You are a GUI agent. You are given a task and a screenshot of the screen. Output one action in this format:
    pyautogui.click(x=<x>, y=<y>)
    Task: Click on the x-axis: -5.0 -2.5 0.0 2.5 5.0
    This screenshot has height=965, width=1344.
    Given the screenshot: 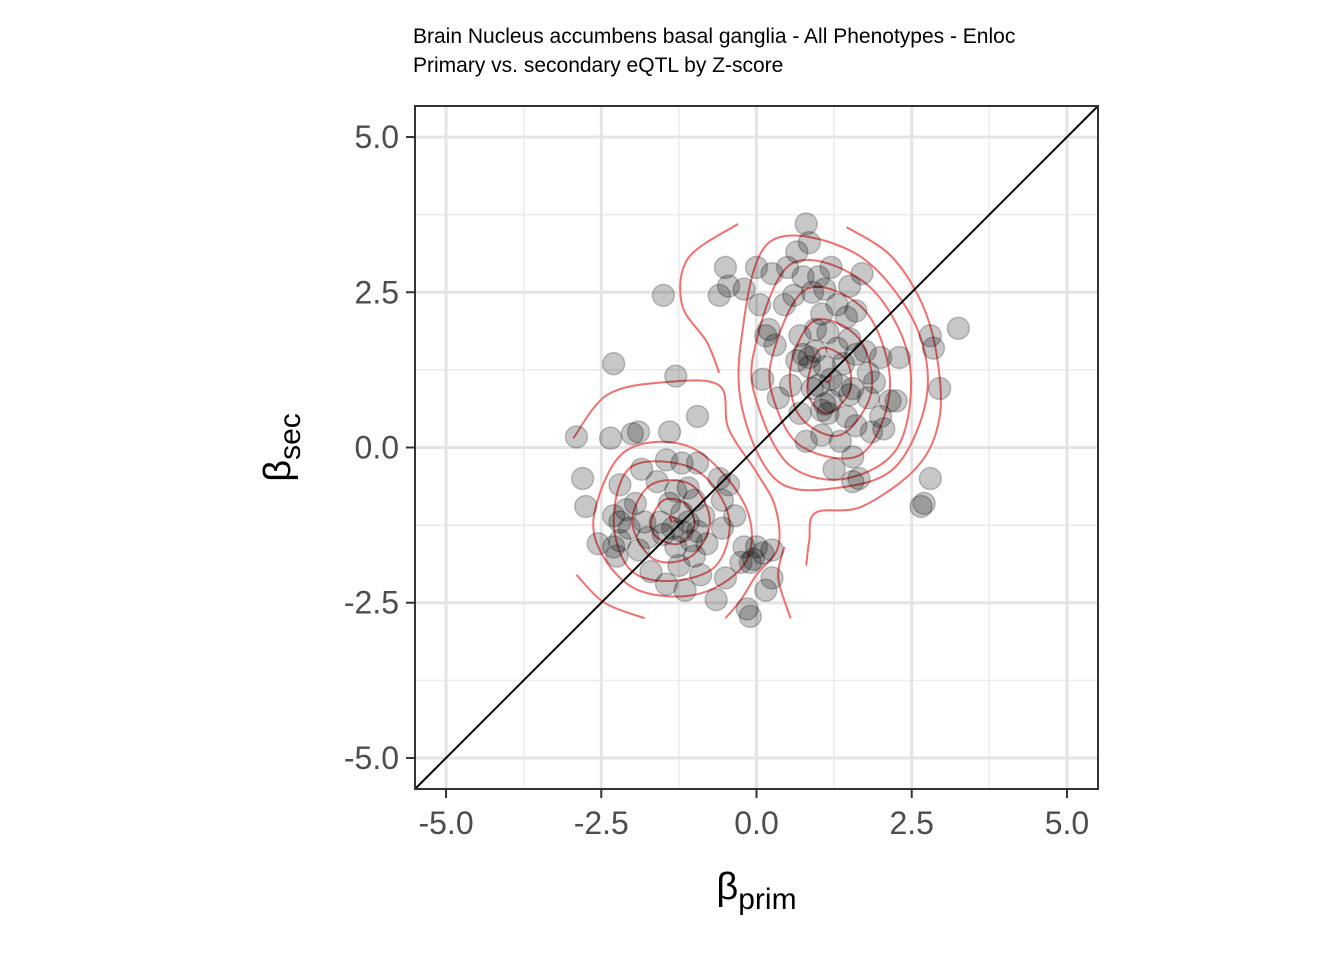 What is the action you would take?
    pyautogui.click(x=753, y=815)
    